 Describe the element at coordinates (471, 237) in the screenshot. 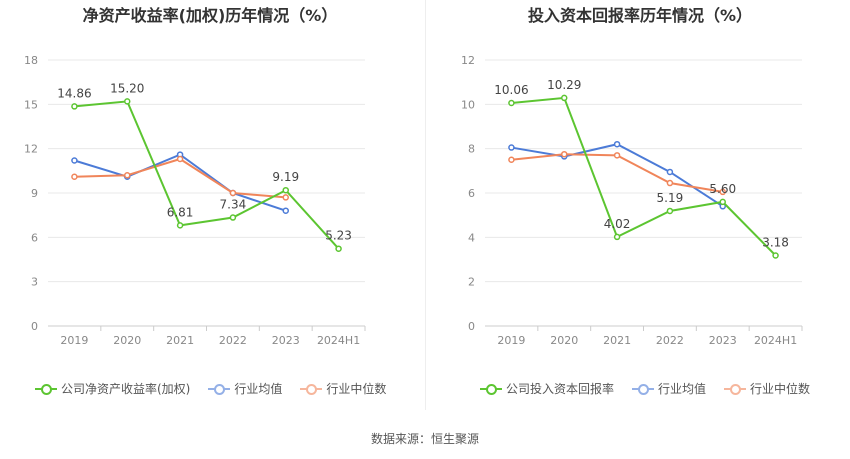

I see `y-tick-label: 4` at that location.